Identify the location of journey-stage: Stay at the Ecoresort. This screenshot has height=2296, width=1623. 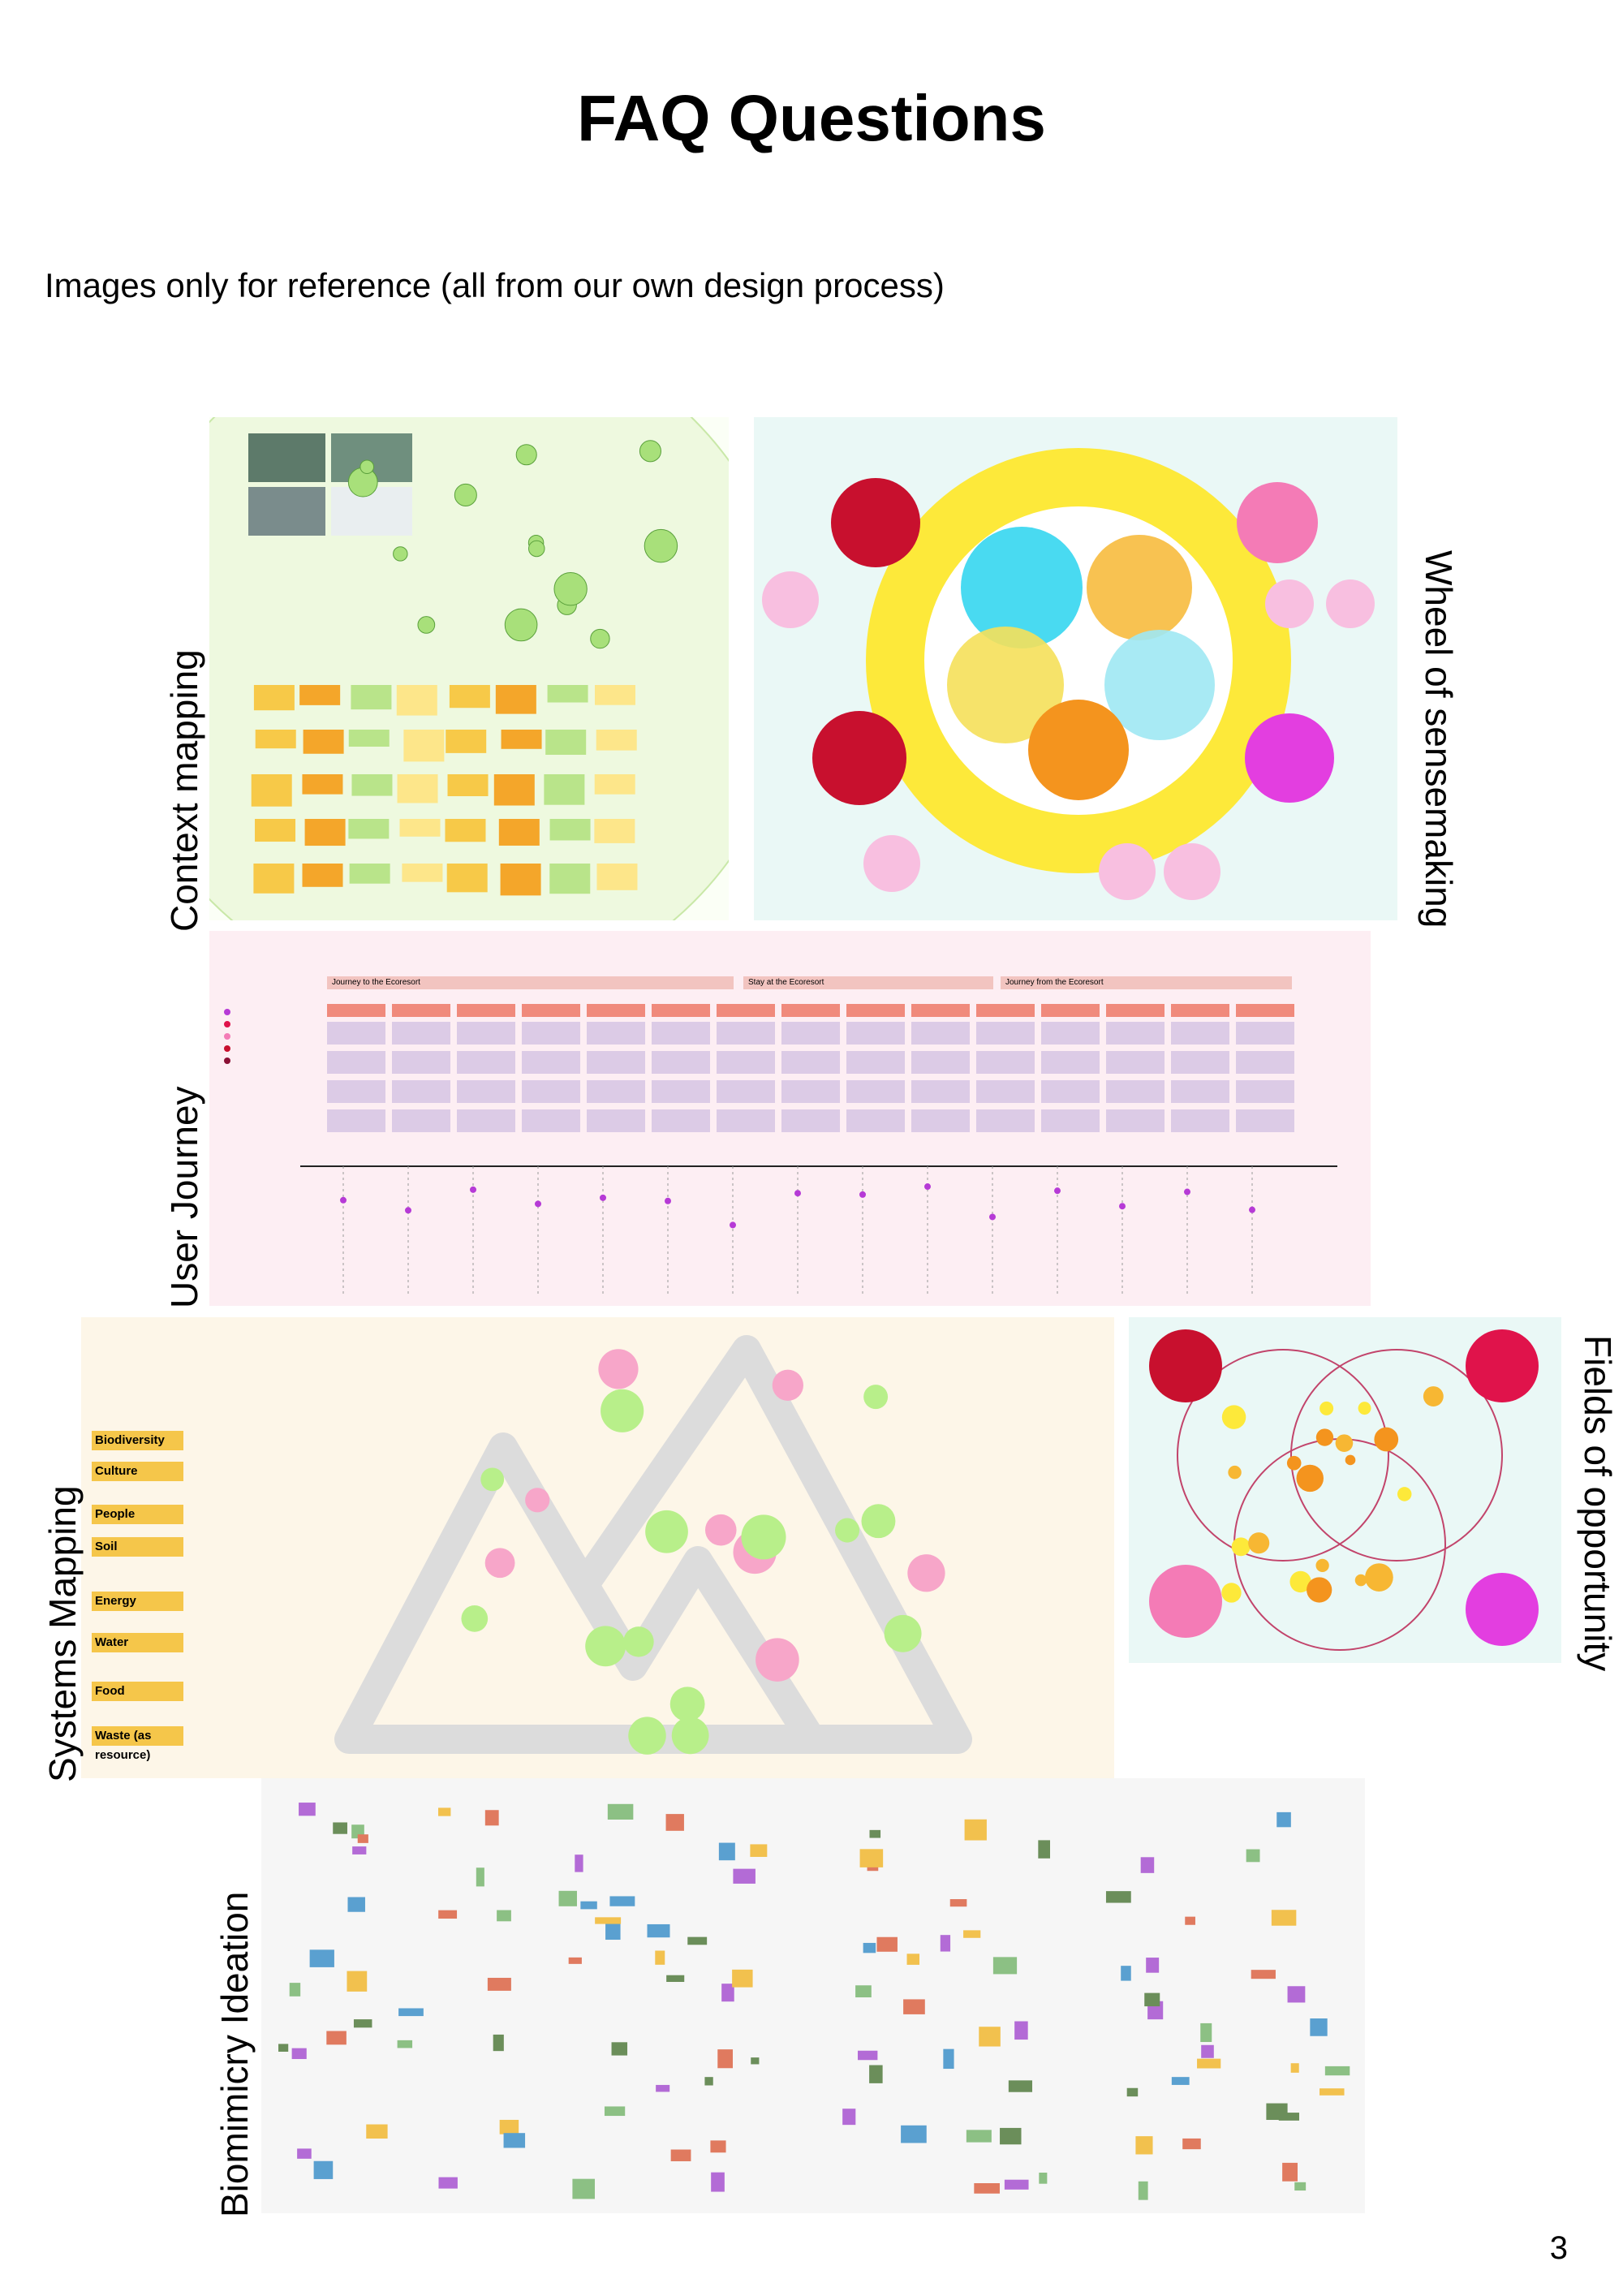
(868, 982).